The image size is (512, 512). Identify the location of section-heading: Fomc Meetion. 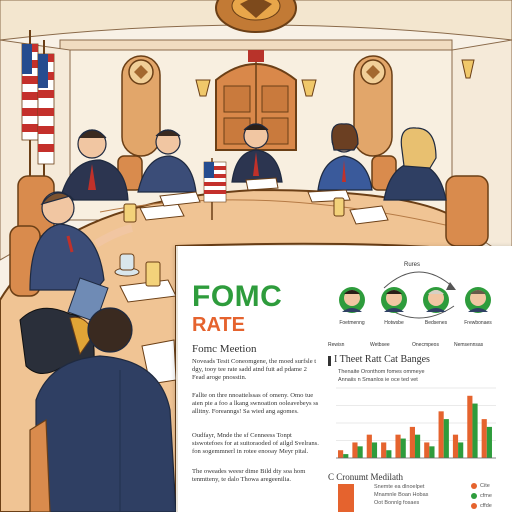
(224, 349).